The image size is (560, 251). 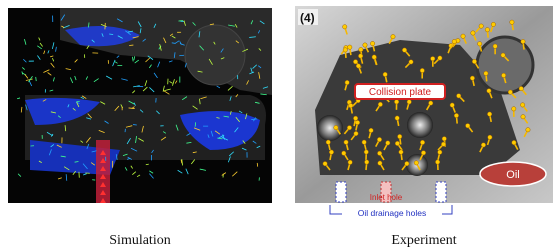 What do you see at coordinates (441, 192) in the screenshot?
I see `drain-hole` at bounding box center [441, 192].